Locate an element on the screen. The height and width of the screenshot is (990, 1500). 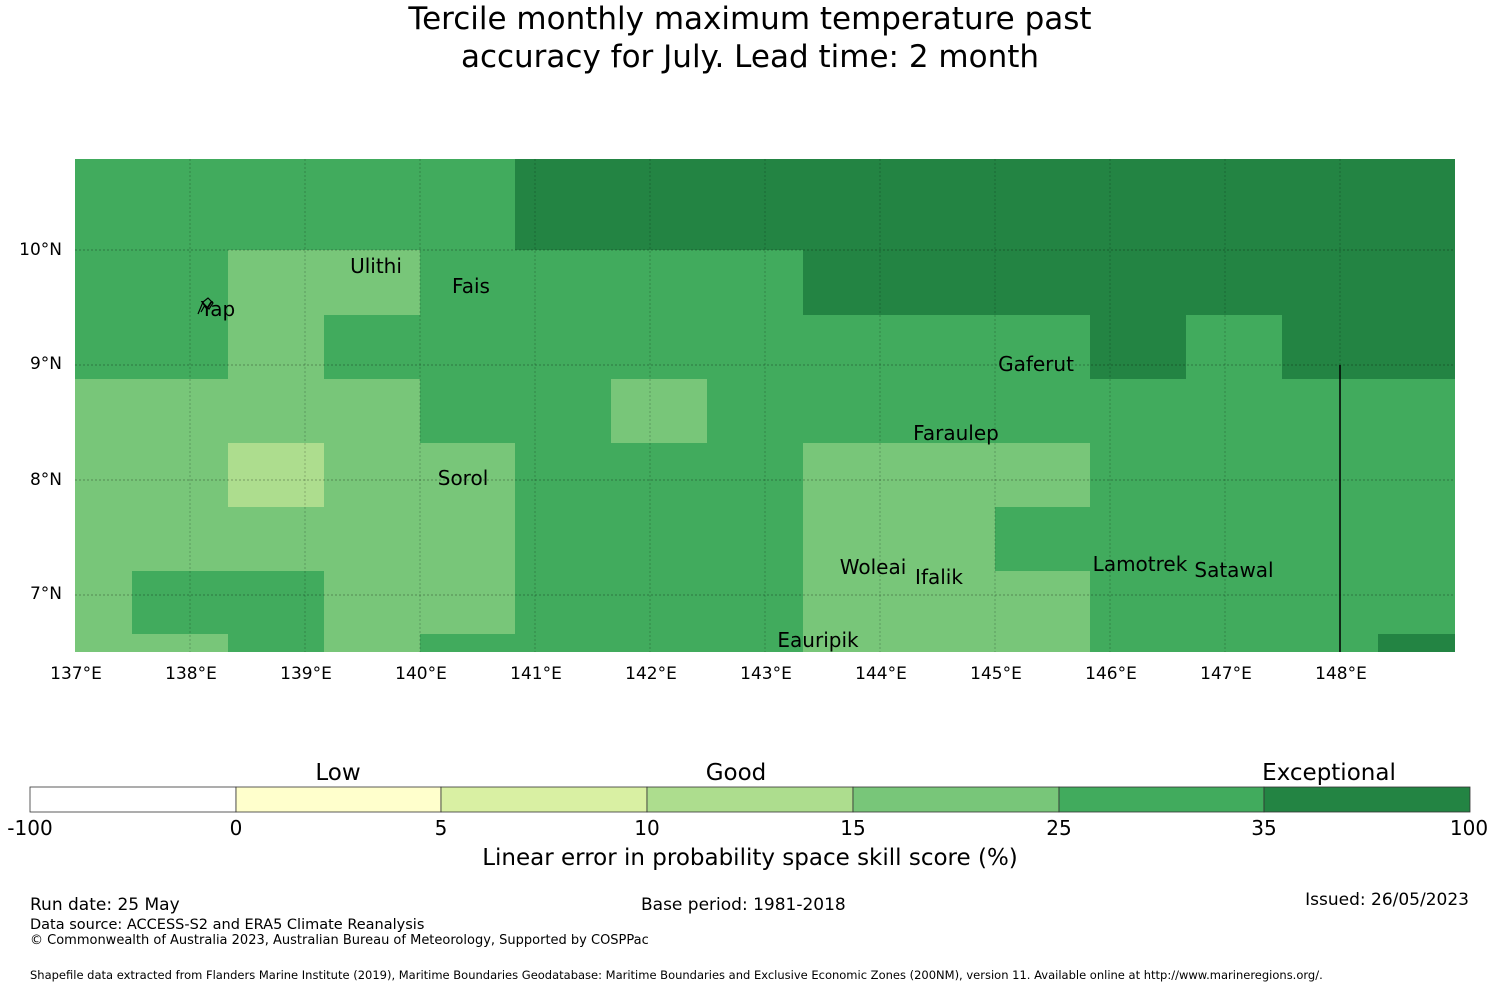
place-satawal: Satawal is located at coordinates (1234, 570).